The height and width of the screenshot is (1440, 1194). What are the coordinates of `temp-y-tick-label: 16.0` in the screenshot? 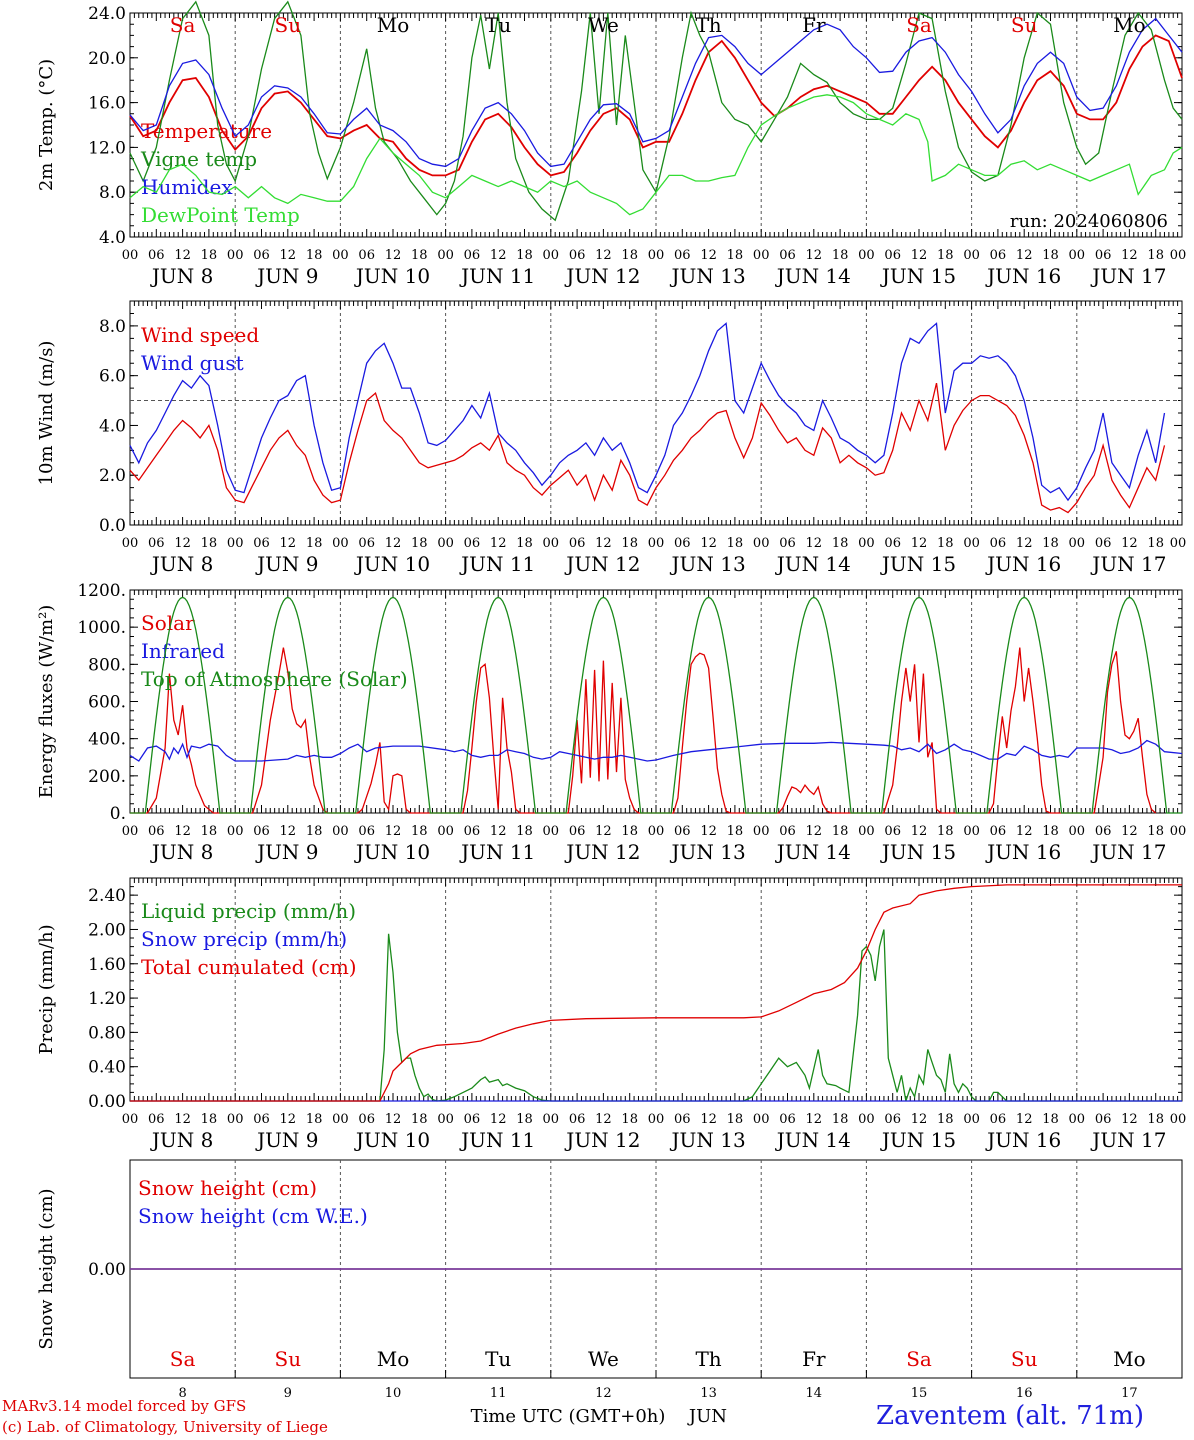 It's located at (107, 104).